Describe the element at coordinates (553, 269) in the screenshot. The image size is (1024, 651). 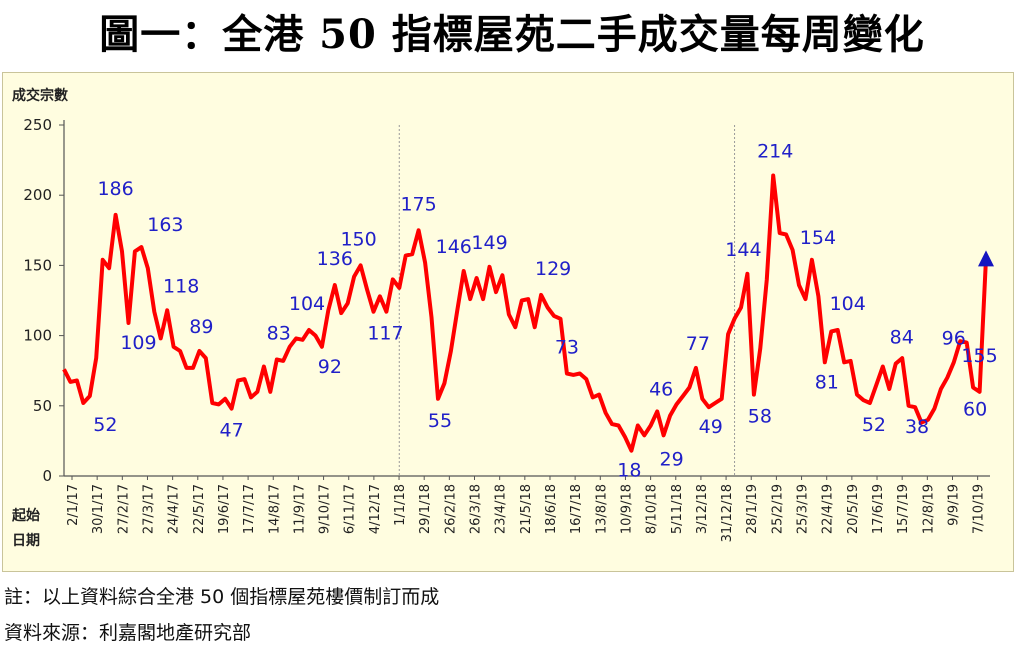
I see `data-label: 129` at that location.